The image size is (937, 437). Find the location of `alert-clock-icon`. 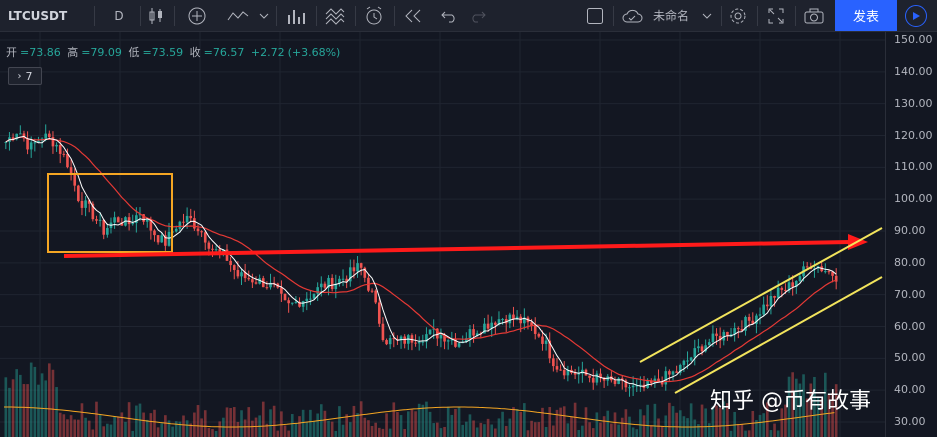

alert-clock-icon is located at coordinates (374, 15).